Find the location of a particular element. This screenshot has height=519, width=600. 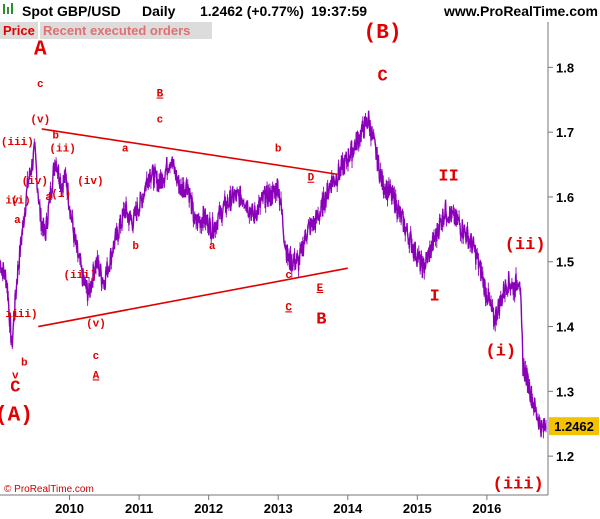

x-tick-label: 2011 is located at coordinates (139, 508).